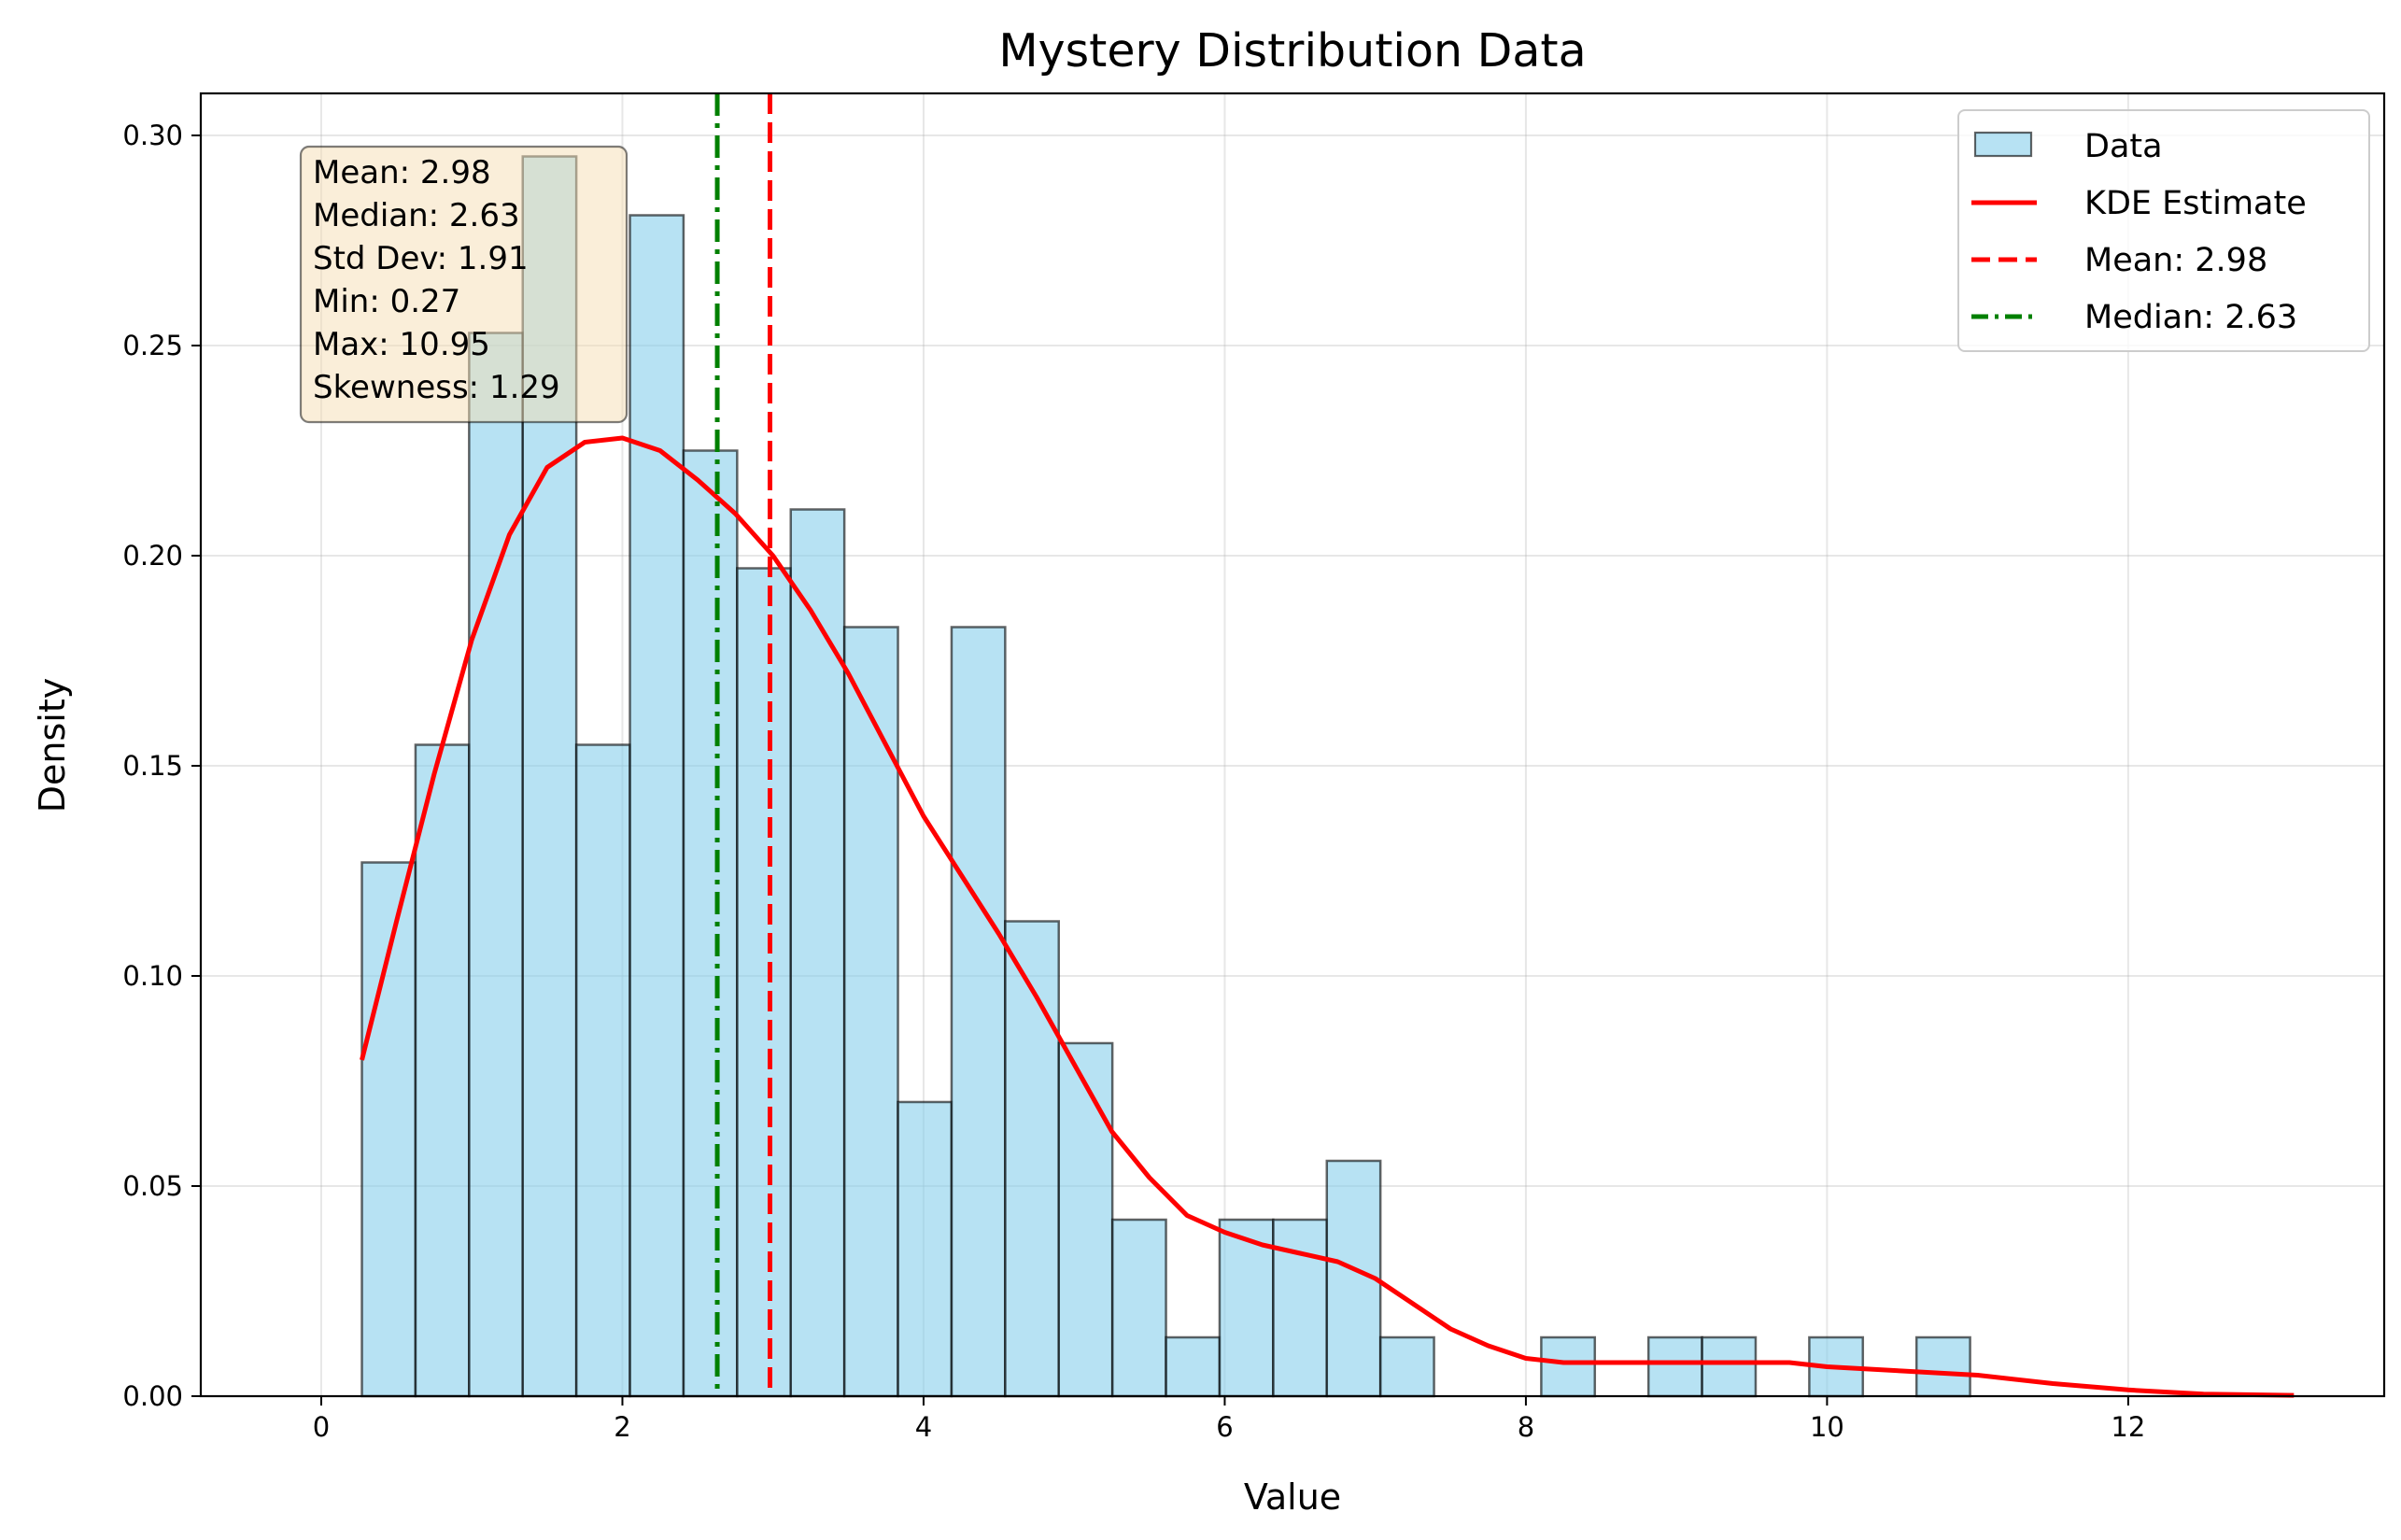 The height and width of the screenshot is (1540, 2401). What do you see at coordinates (152, 1186) in the screenshot?
I see `y-tick-label: 0.05` at bounding box center [152, 1186].